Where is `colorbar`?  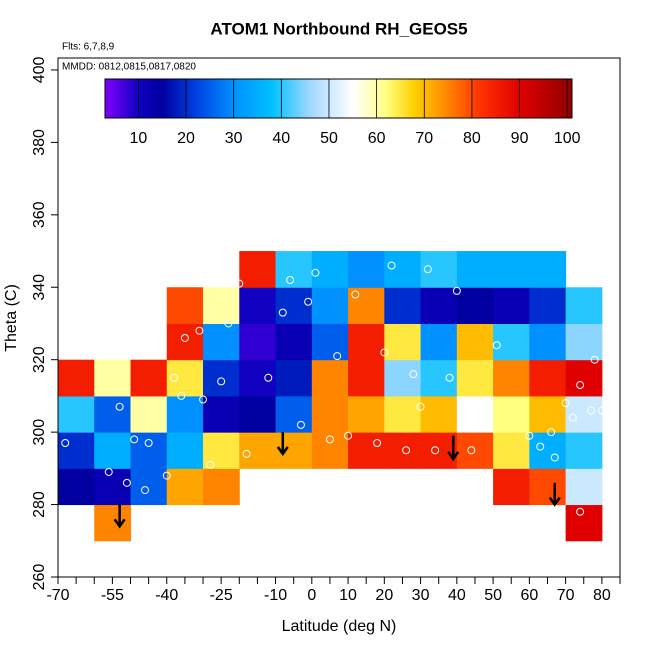
colorbar is located at coordinates (338, 98).